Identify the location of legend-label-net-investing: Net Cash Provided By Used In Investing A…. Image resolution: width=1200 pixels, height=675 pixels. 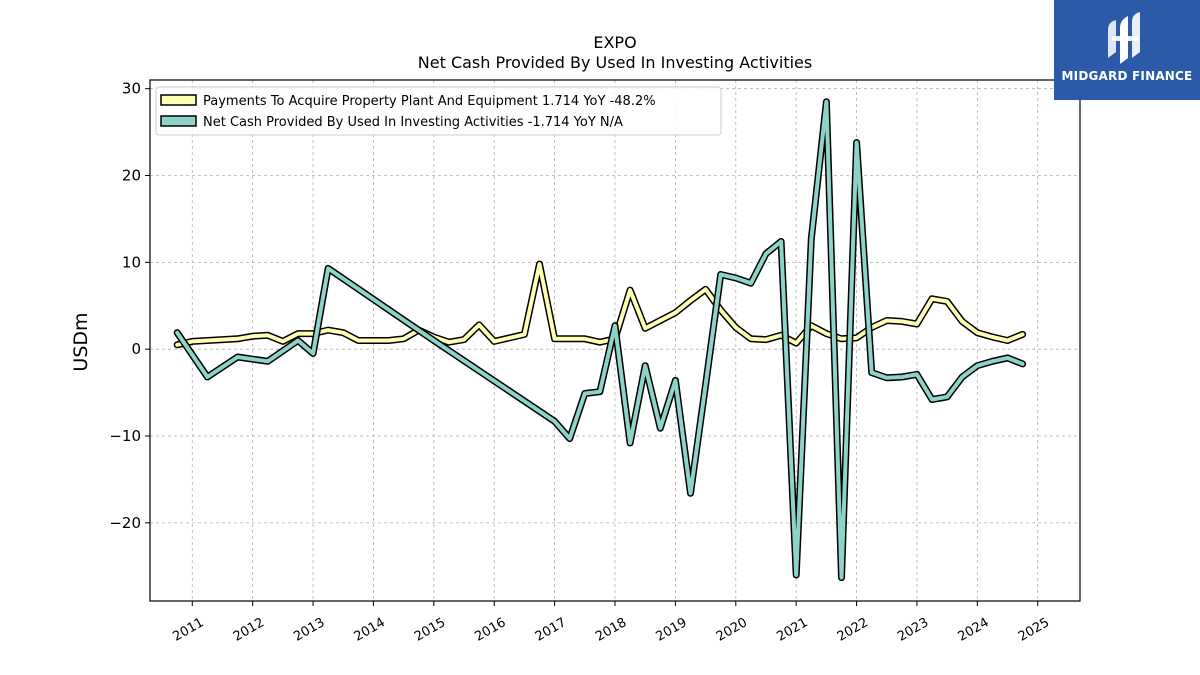
(413, 122).